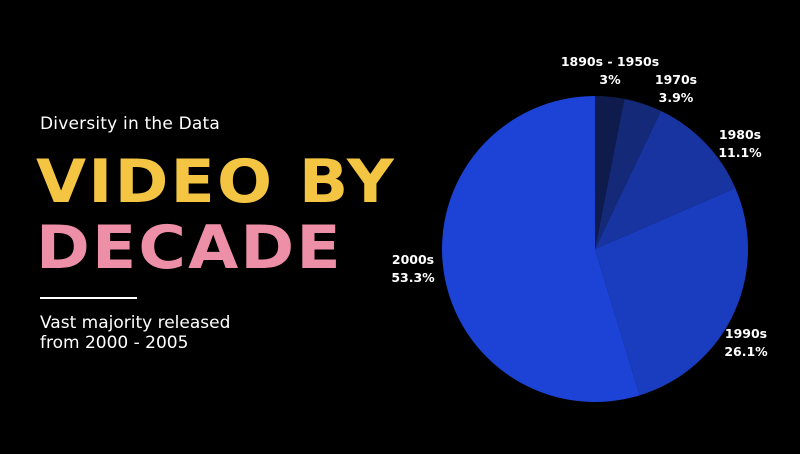  I want to click on slice-category-label: 1990s, so click(746, 333).